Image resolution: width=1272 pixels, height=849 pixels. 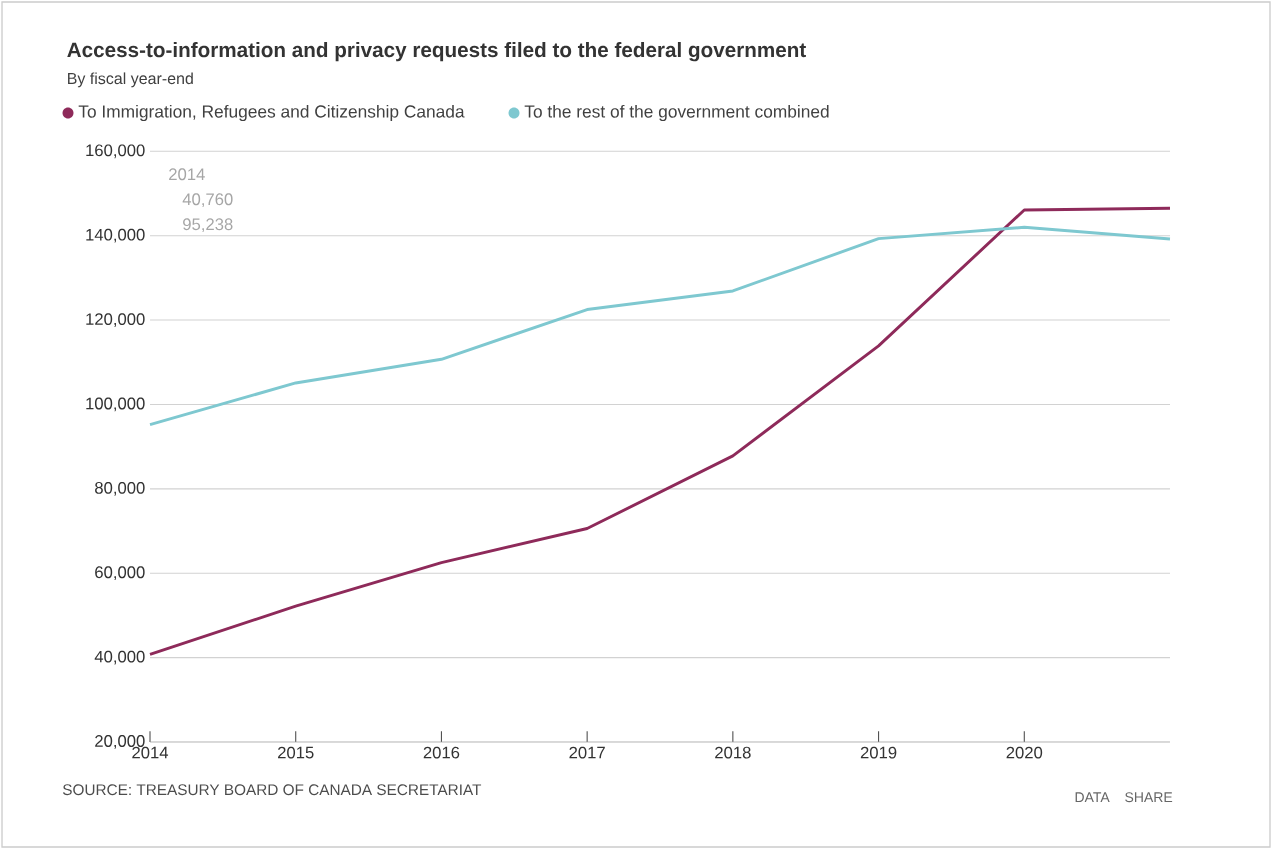 What do you see at coordinates (115, 404) in the screenshot?
I see `y-tick-label: 100,000` at bounding box center [115, 404].